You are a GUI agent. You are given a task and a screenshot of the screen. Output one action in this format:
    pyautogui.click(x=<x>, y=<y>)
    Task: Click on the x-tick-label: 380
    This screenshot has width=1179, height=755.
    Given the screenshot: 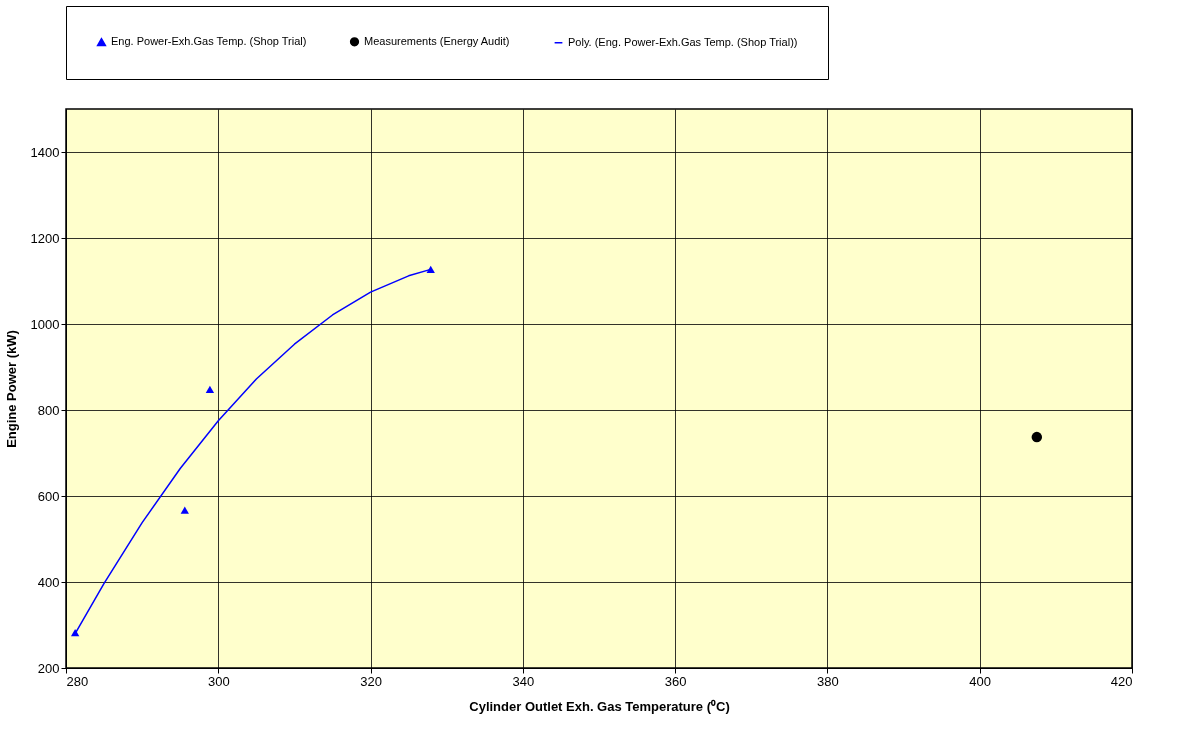 What is the action you would take?
    pyautogui.click(x=828, y=681)
    